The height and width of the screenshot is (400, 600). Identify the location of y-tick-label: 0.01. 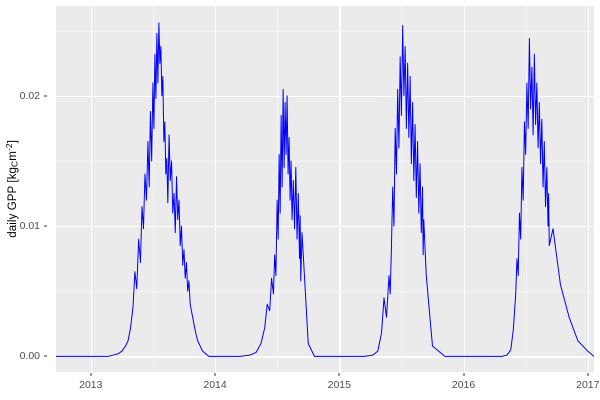
(29, 226).